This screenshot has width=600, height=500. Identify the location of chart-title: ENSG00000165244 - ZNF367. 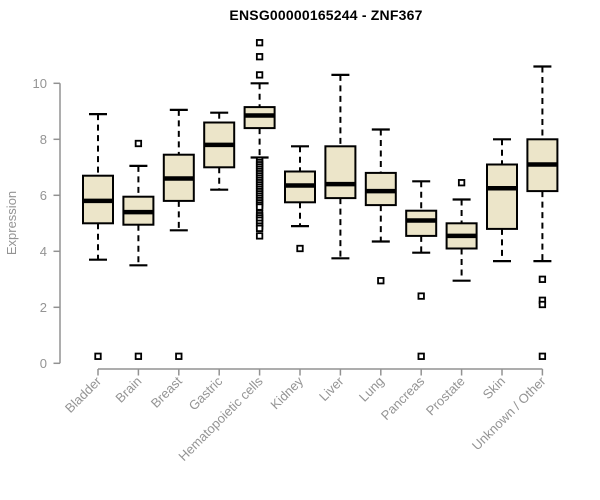
(326, 15).